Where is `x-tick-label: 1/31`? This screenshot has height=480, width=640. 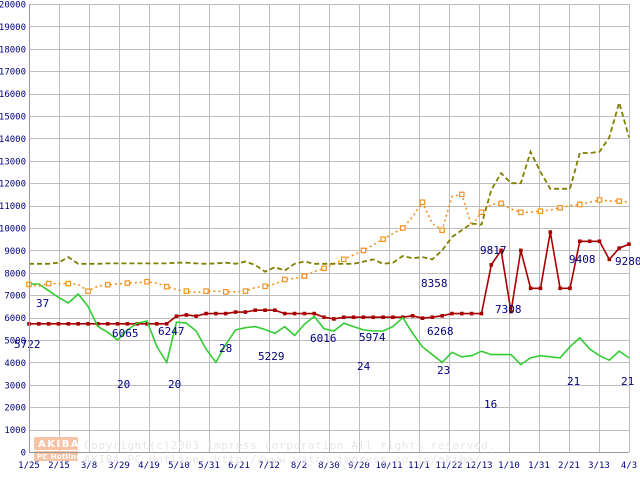 x-tick-label: 1/31 is located at coordinates (539, 466).